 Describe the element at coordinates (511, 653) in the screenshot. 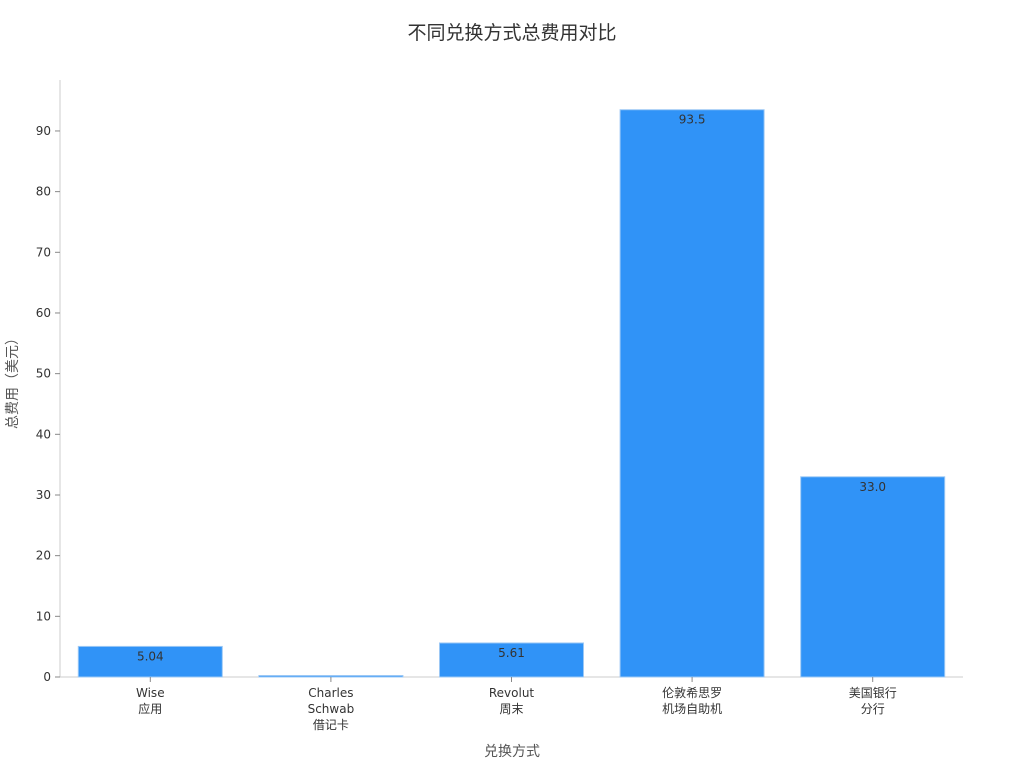

I see `data-label: 5.61` at that location.